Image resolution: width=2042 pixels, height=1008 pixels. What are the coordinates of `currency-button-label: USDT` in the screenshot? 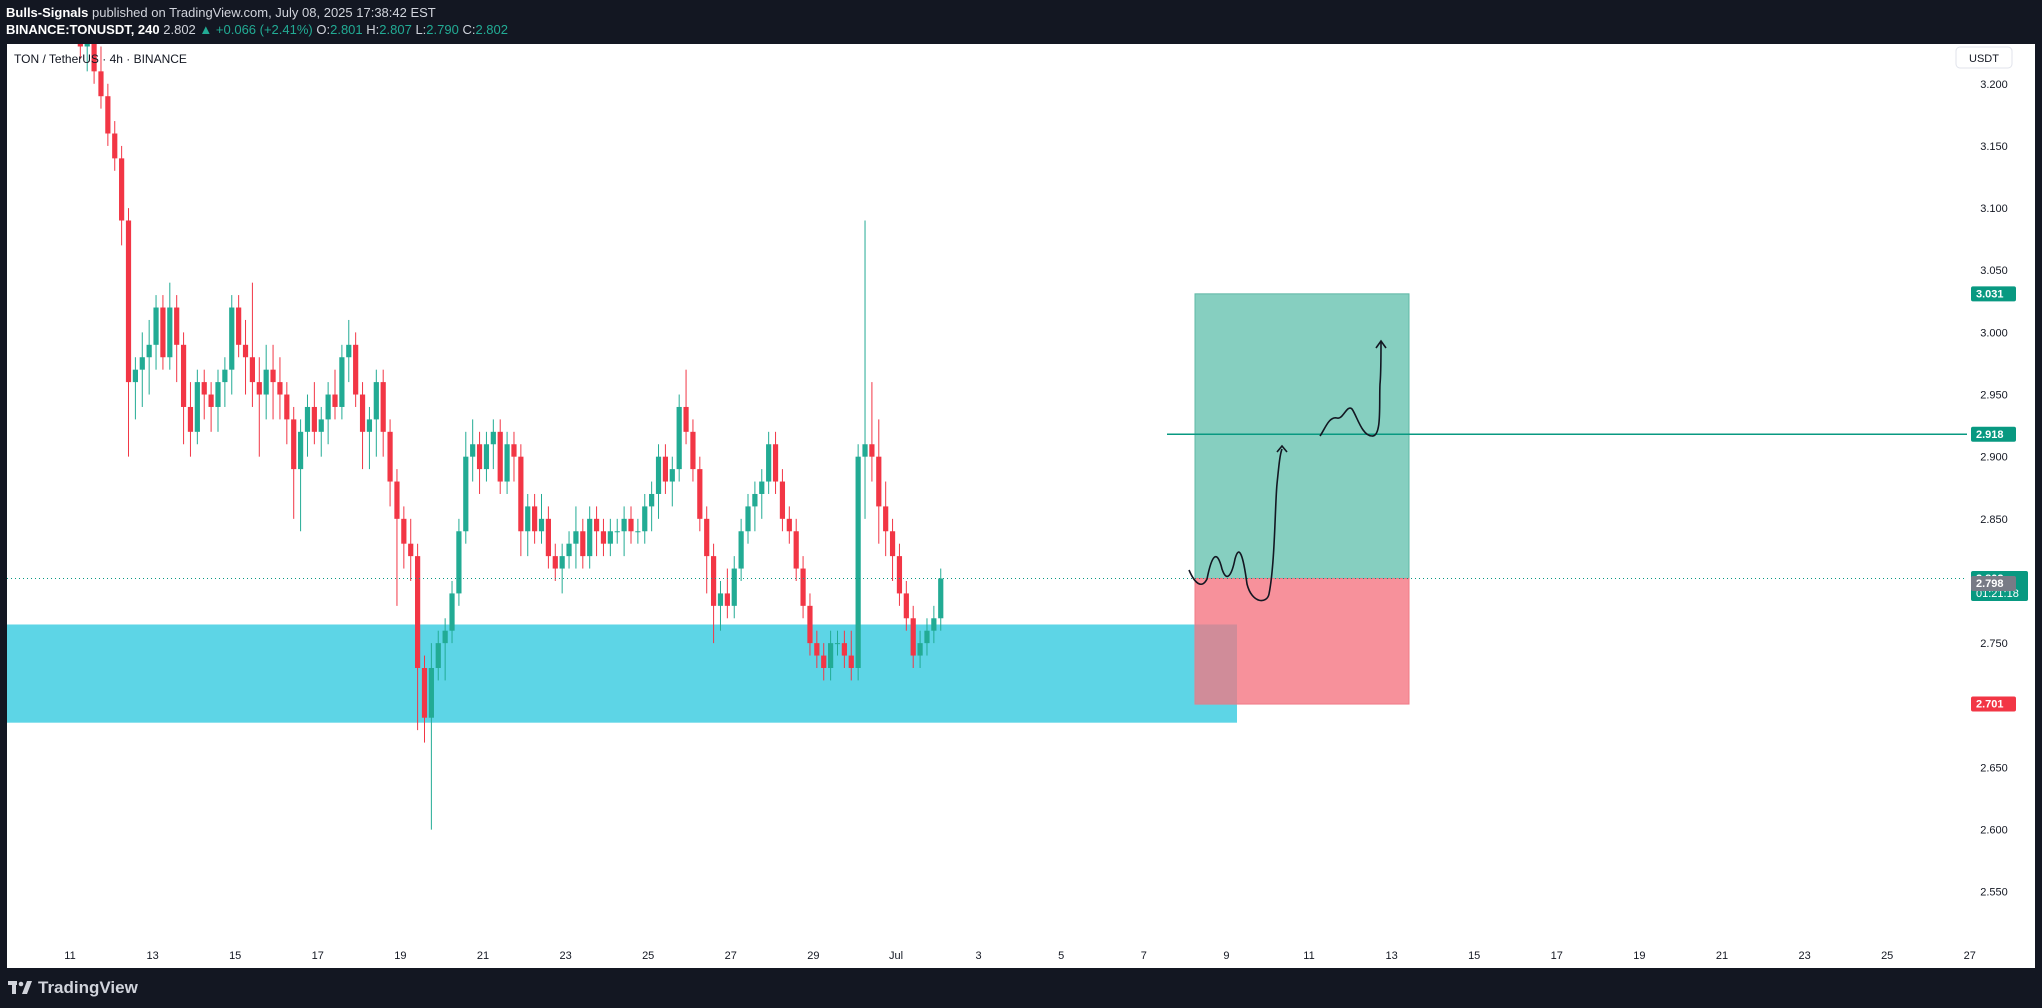 It's located at (1984, 59).